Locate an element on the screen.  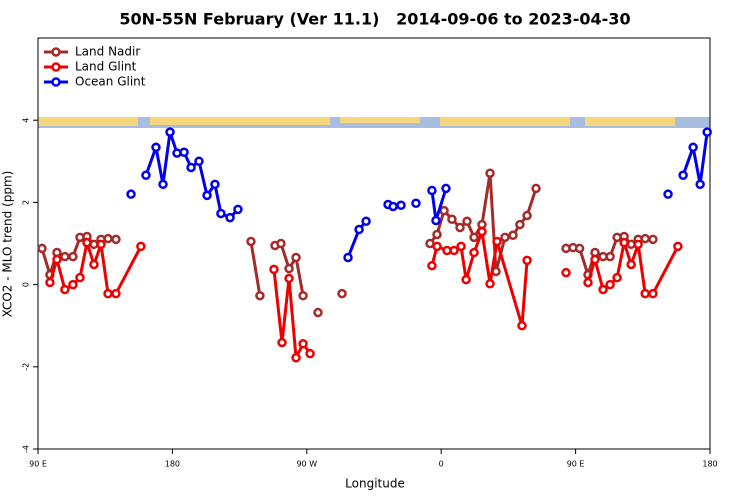
legend-label: Ocean Glint is located at coordinates (110, 82).